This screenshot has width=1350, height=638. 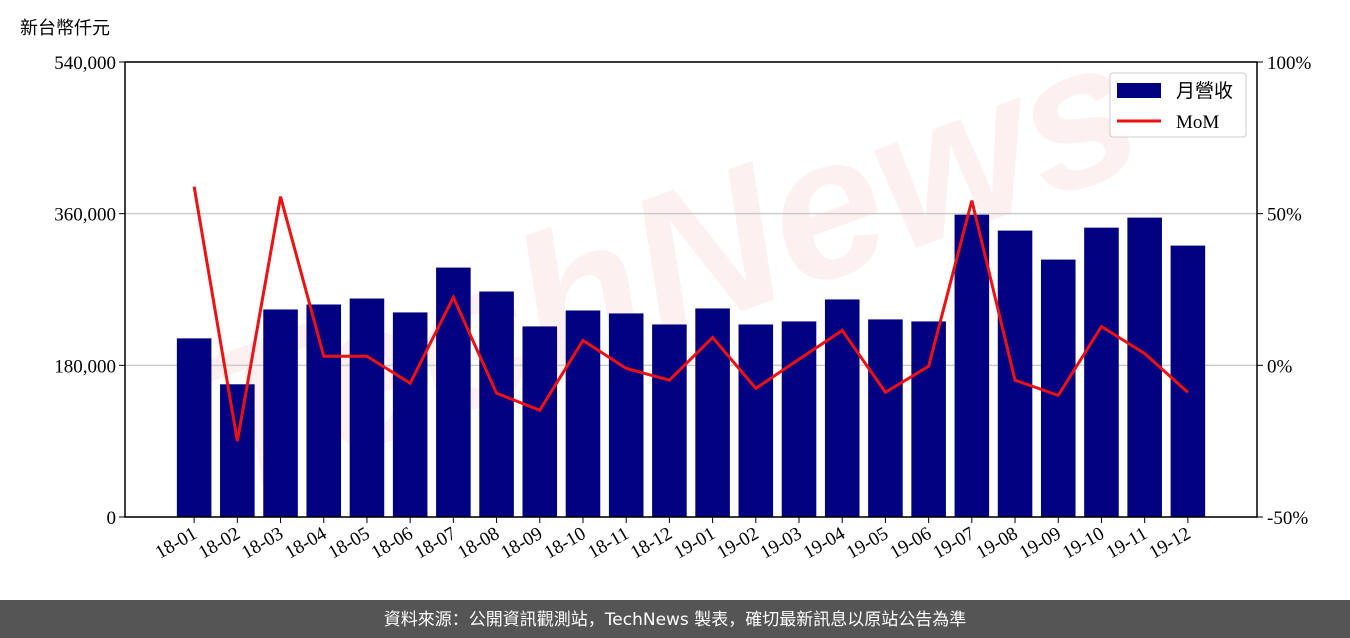 What do you see at coordinates (85, 63) in the screenshot?
I see `y-tick-label: 540,000` at bounding box center [85, 63].